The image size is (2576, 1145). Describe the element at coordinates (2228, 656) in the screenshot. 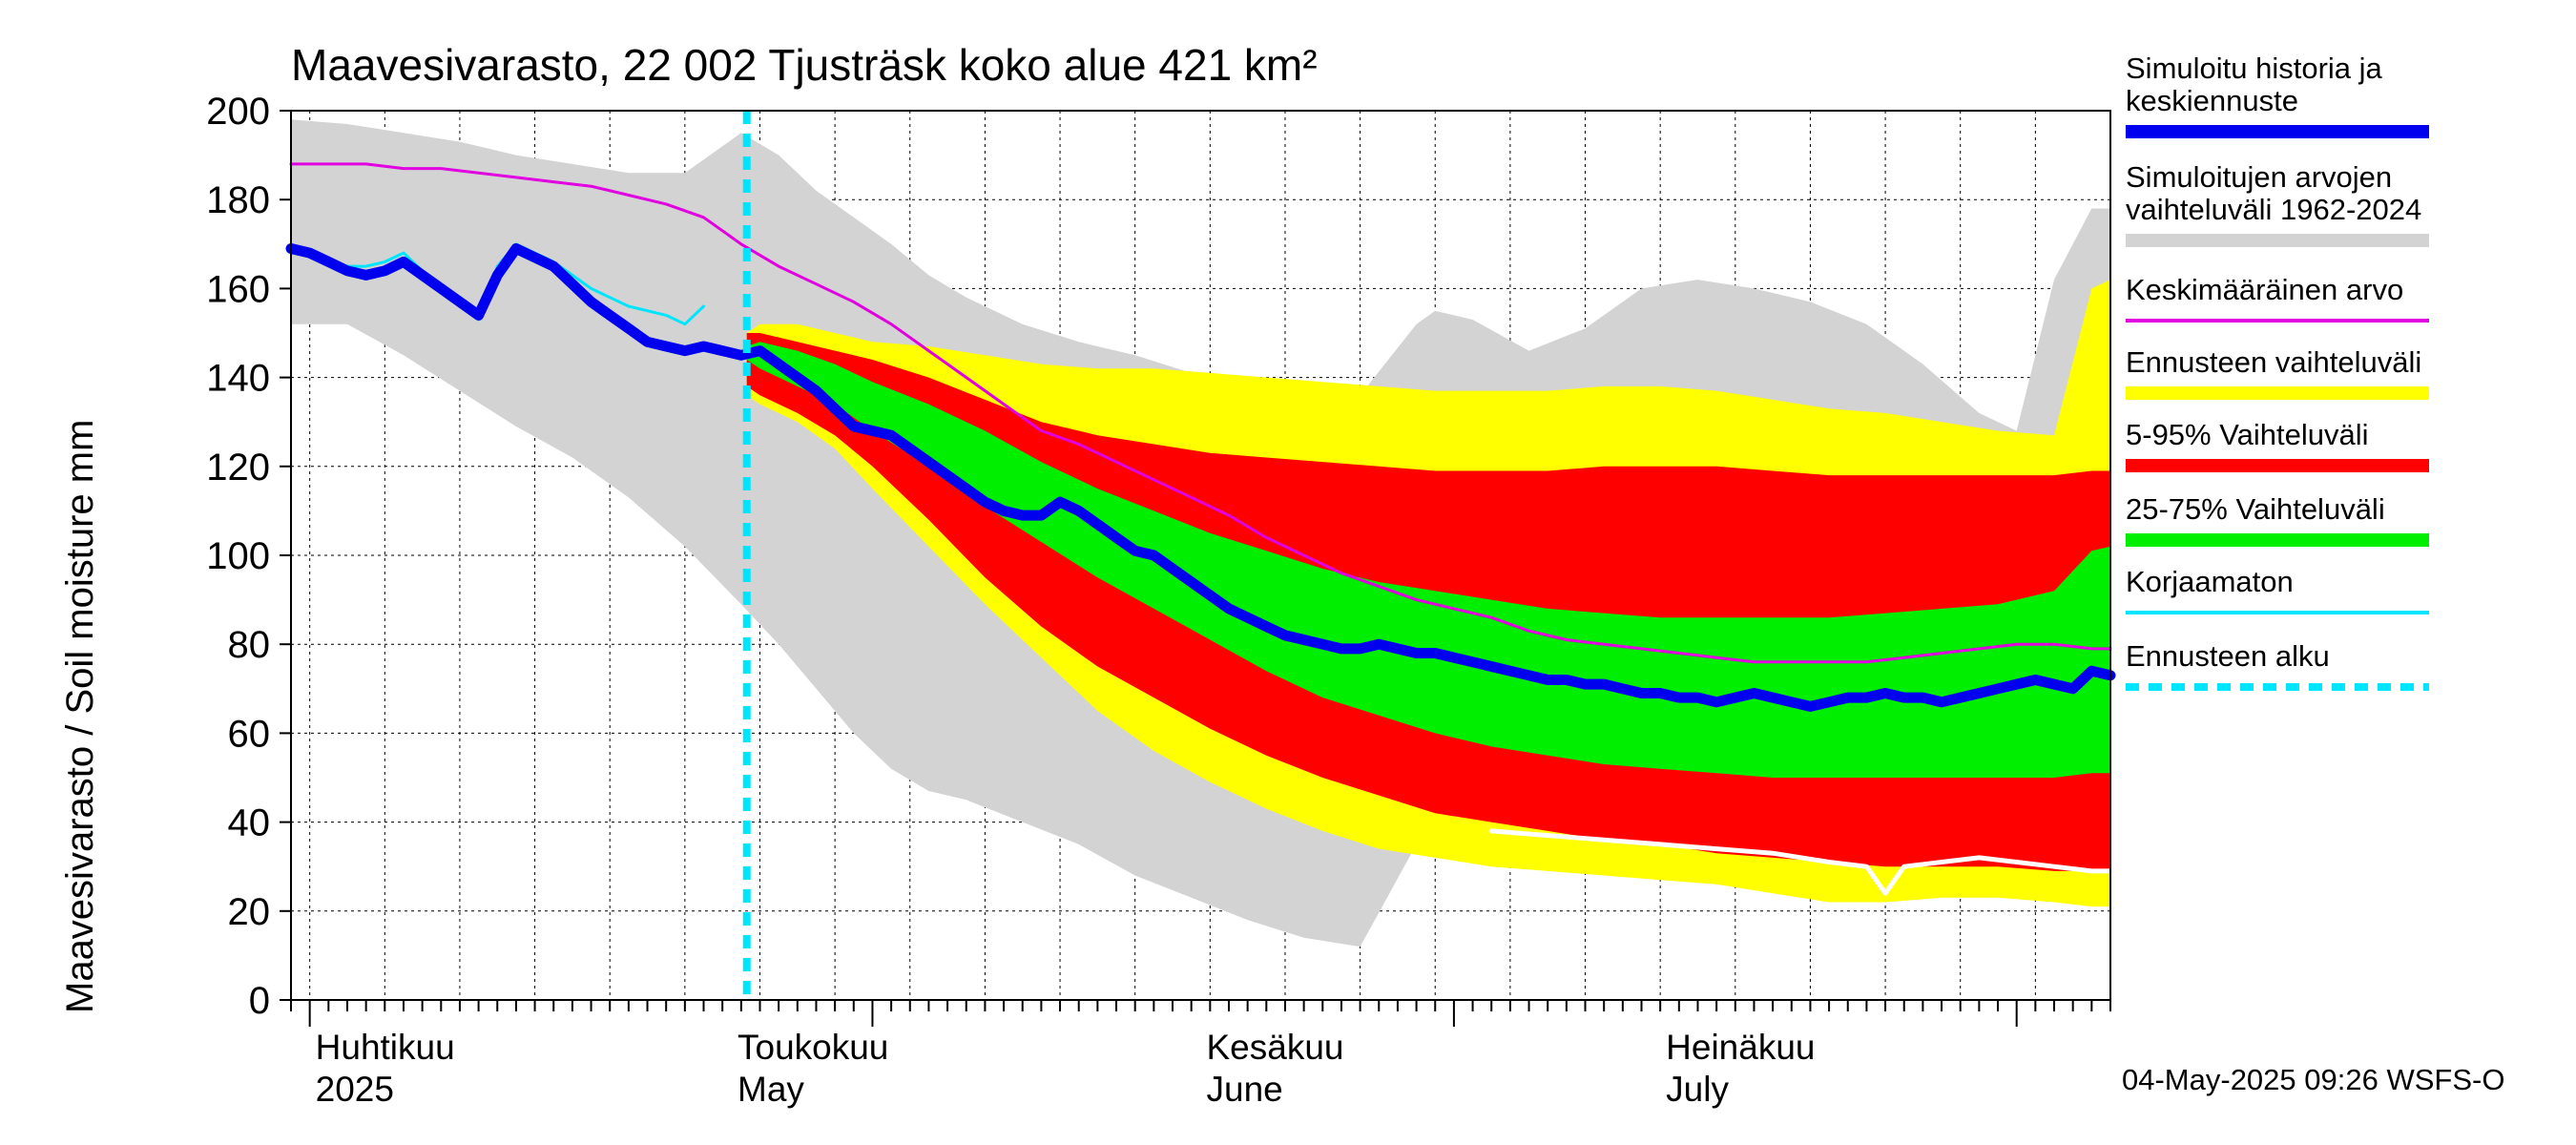

I see `legend-label-ennusteen-alku: Ennusteen alku` at that location.